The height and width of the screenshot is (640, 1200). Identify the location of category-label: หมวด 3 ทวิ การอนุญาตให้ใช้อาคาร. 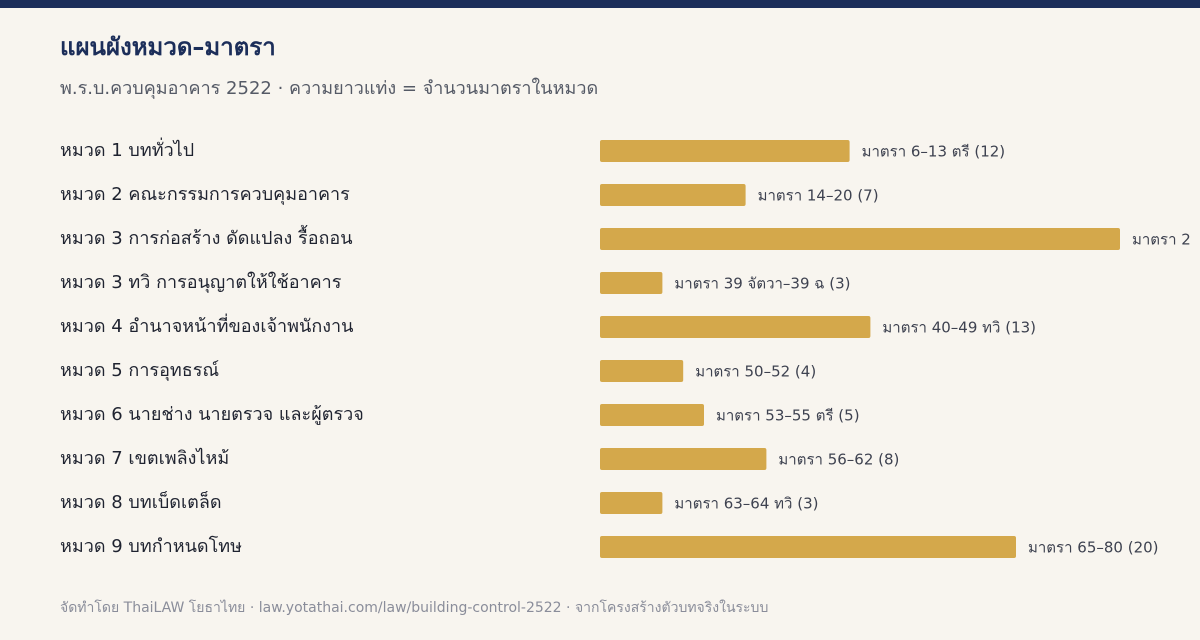
(201, 282).